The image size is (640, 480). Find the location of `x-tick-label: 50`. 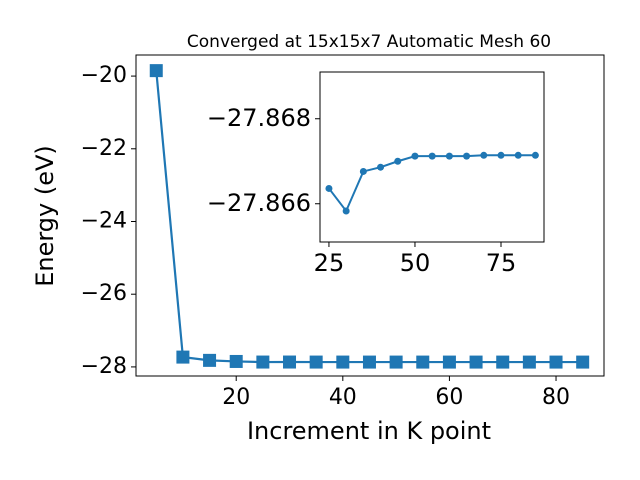

x-tick-label: 50 is located at coordinates (415, 263).